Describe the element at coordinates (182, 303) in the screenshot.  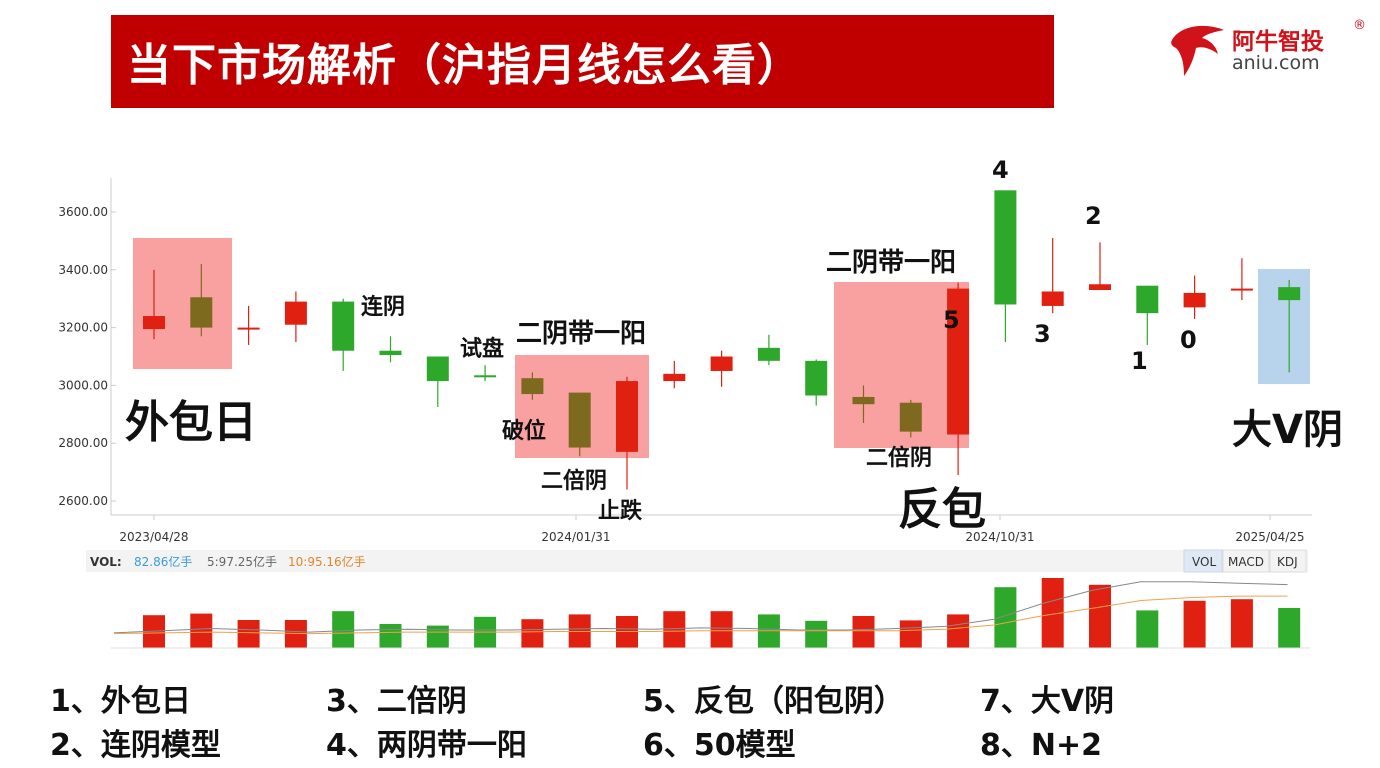
I see `highlight-box-waibaori` at that location.